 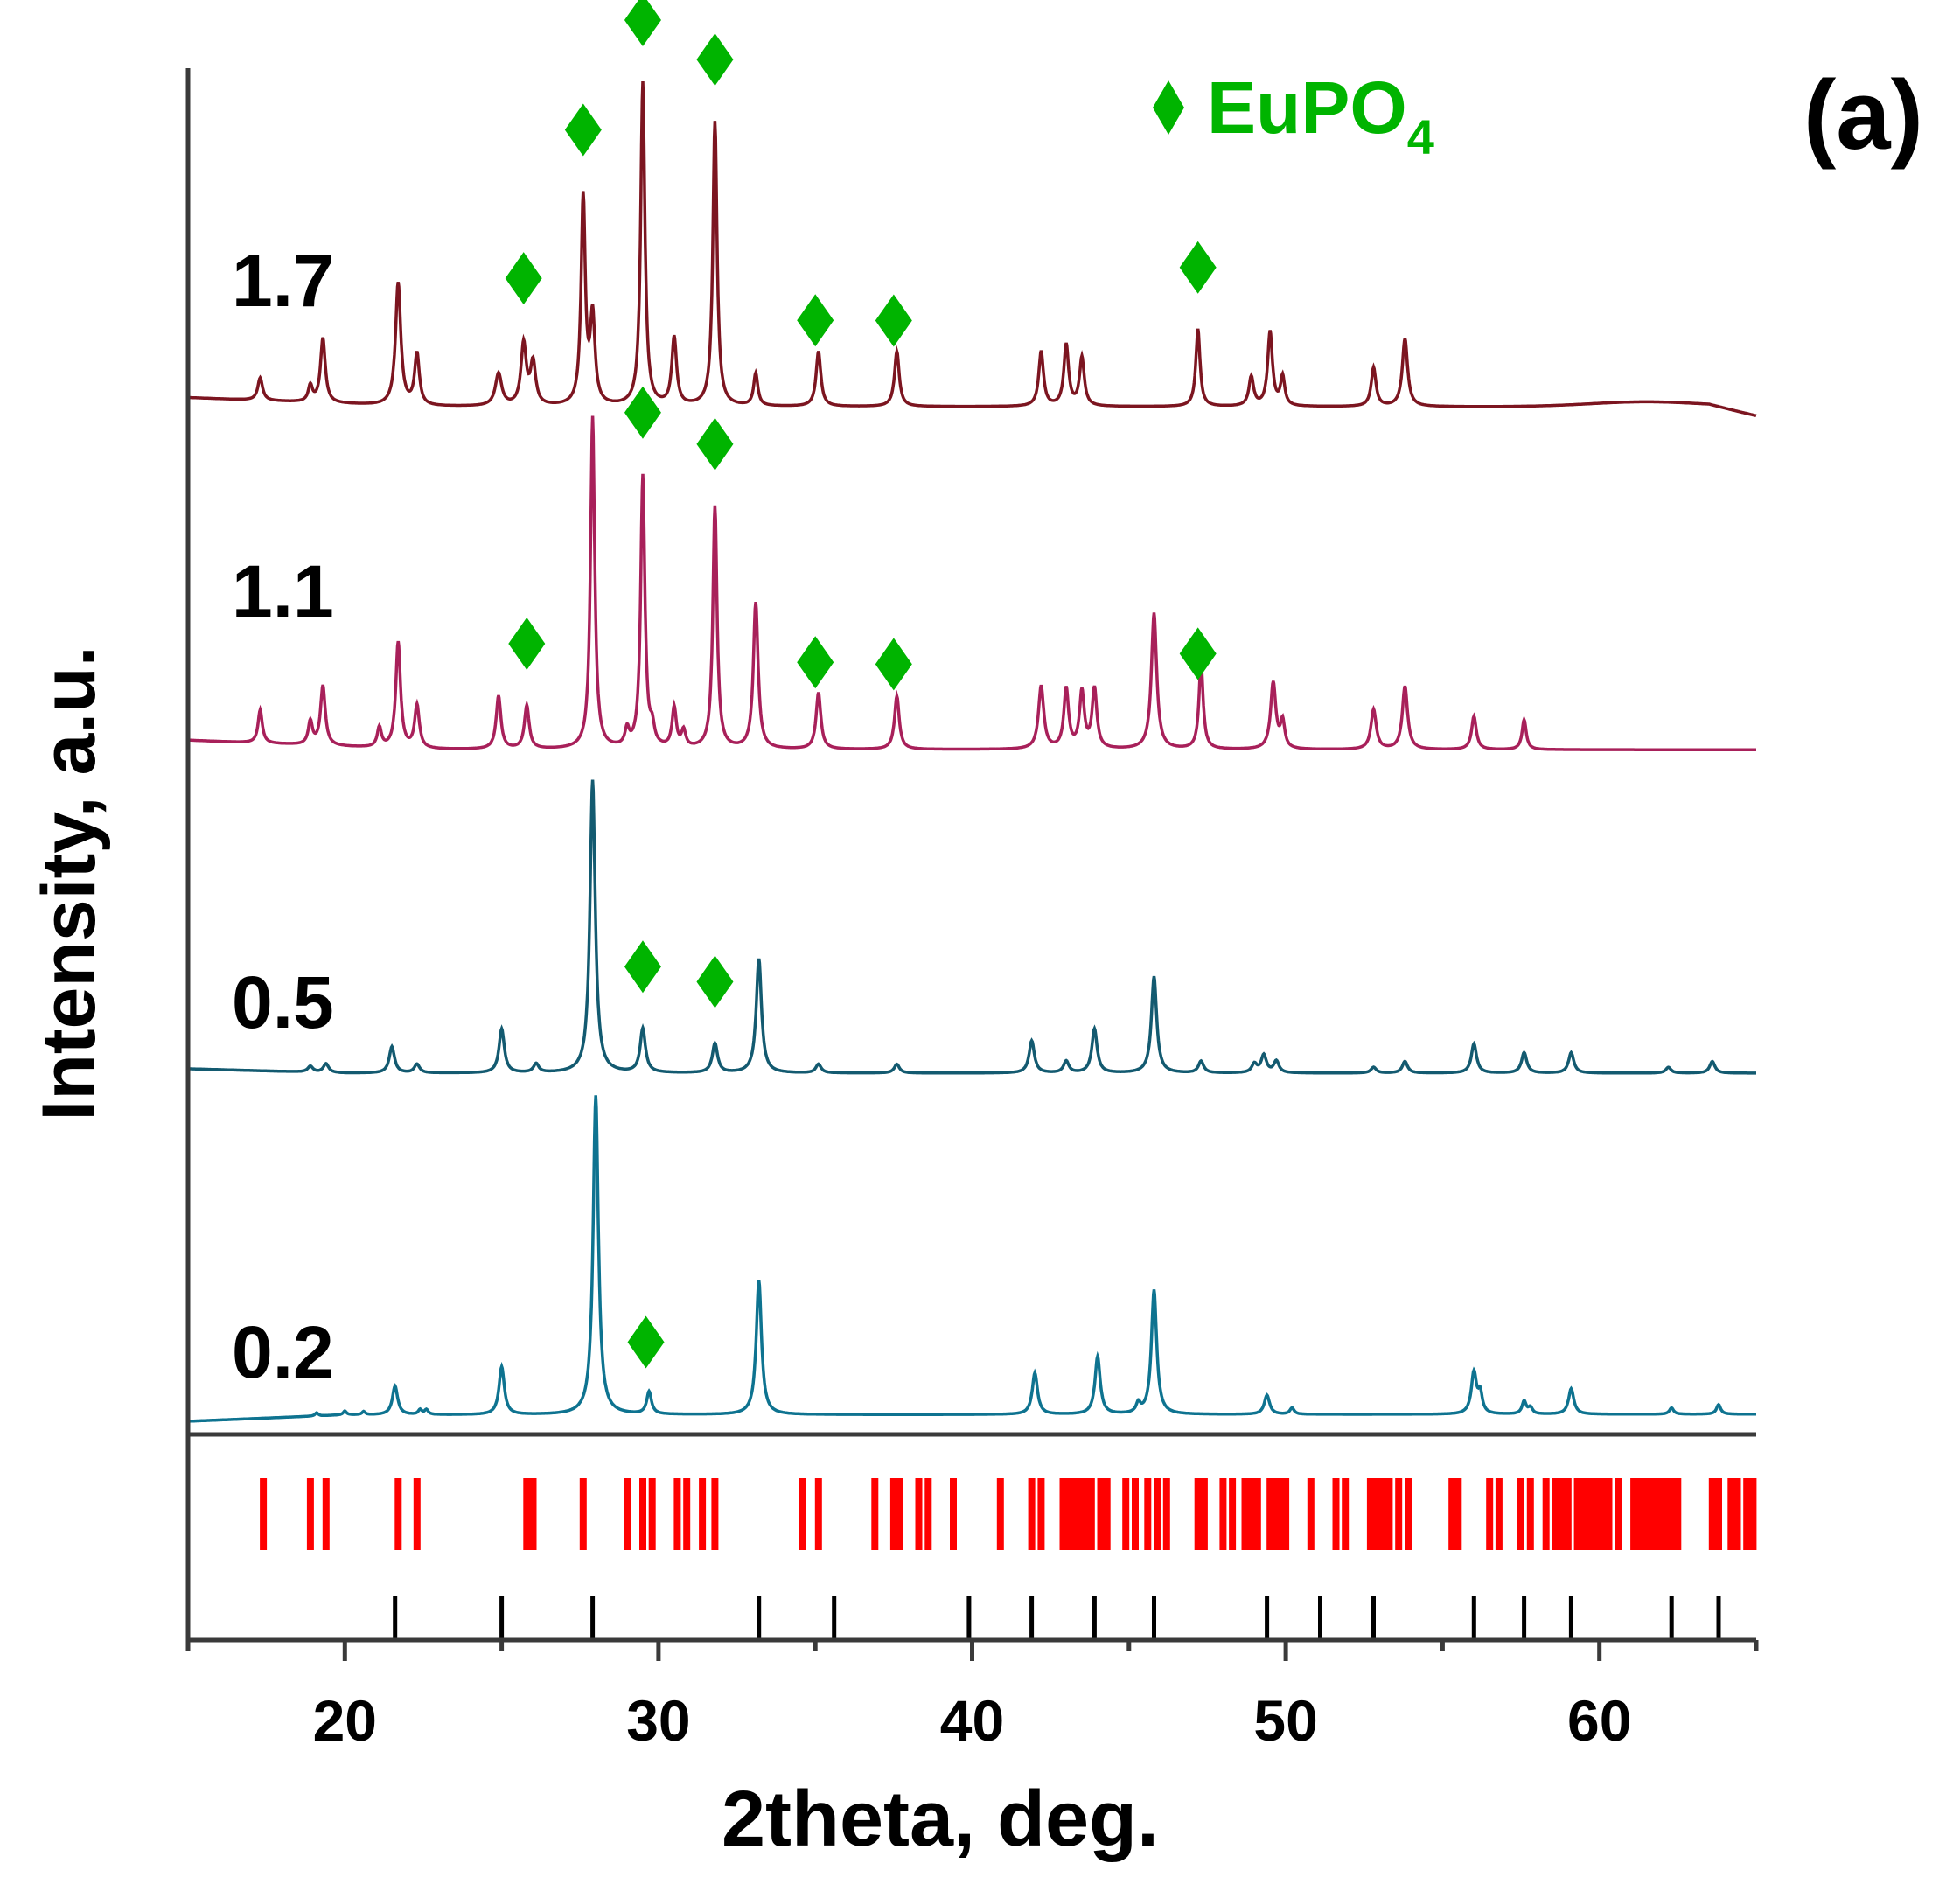 I want to click on x-ticks: 20 30 40 50 60, so click(x=972, y=1696).